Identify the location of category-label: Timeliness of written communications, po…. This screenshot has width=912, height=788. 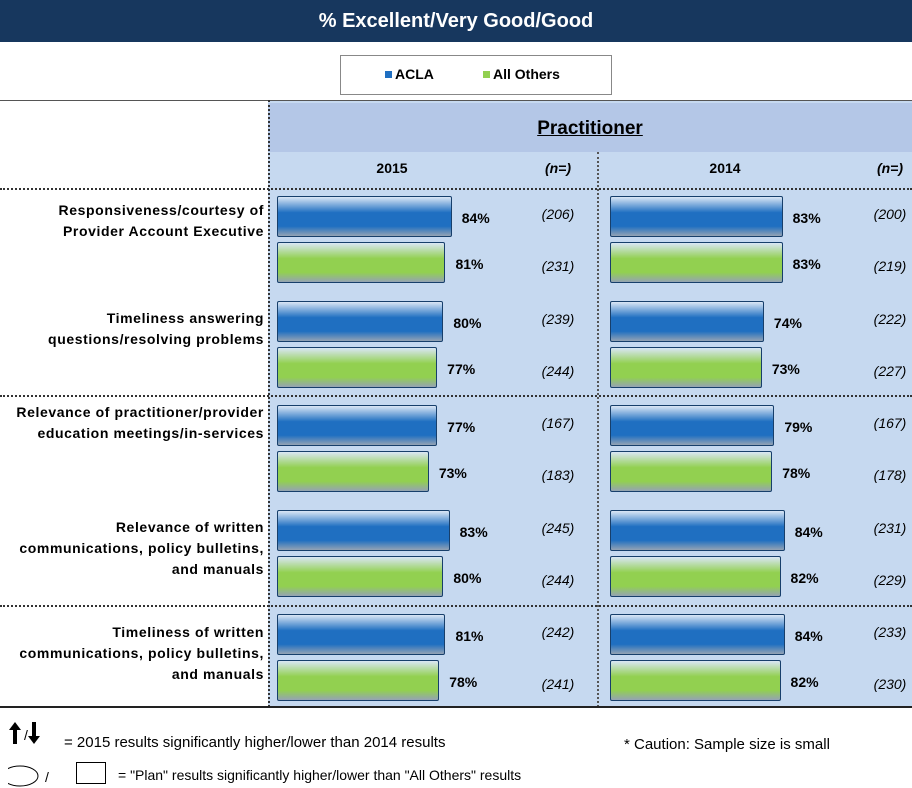
(141, 653).